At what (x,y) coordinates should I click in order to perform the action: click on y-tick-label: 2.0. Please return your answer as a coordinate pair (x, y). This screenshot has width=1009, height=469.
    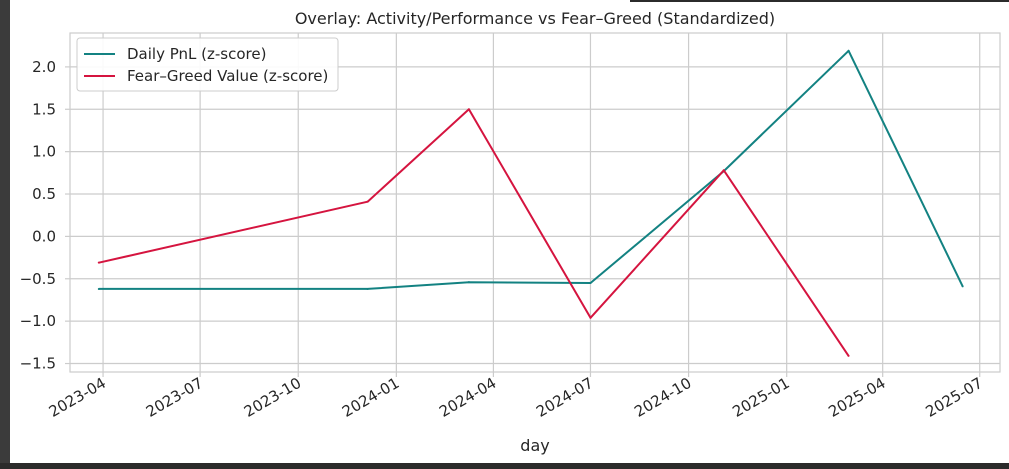
    Looking at the image, I should click on (44, 67).